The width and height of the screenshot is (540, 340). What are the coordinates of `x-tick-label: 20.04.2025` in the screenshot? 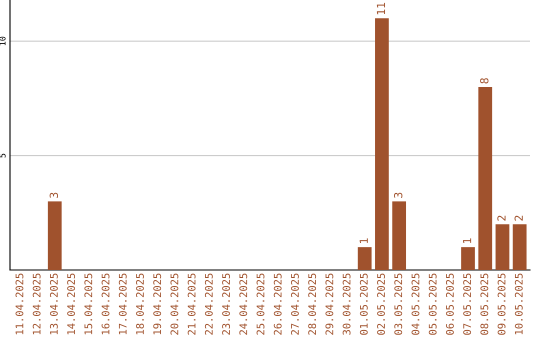 It's located at (174, 304).